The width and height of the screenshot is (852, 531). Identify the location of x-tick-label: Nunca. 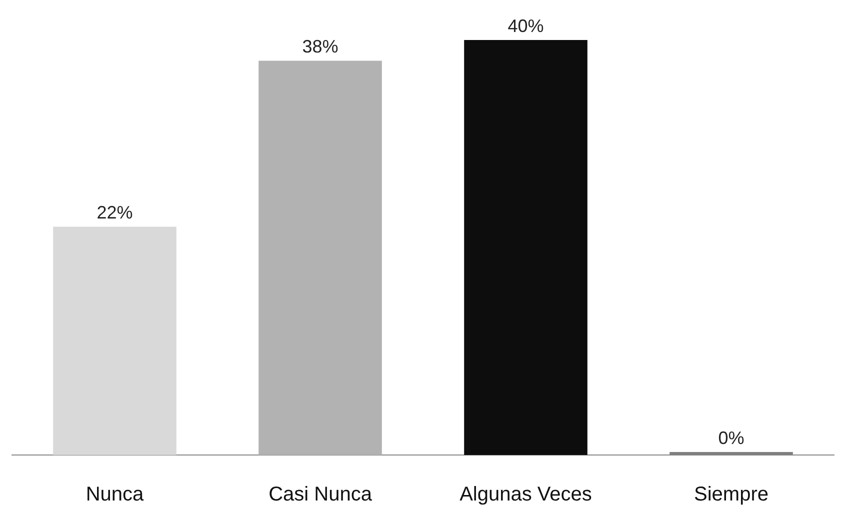
(115, 495).